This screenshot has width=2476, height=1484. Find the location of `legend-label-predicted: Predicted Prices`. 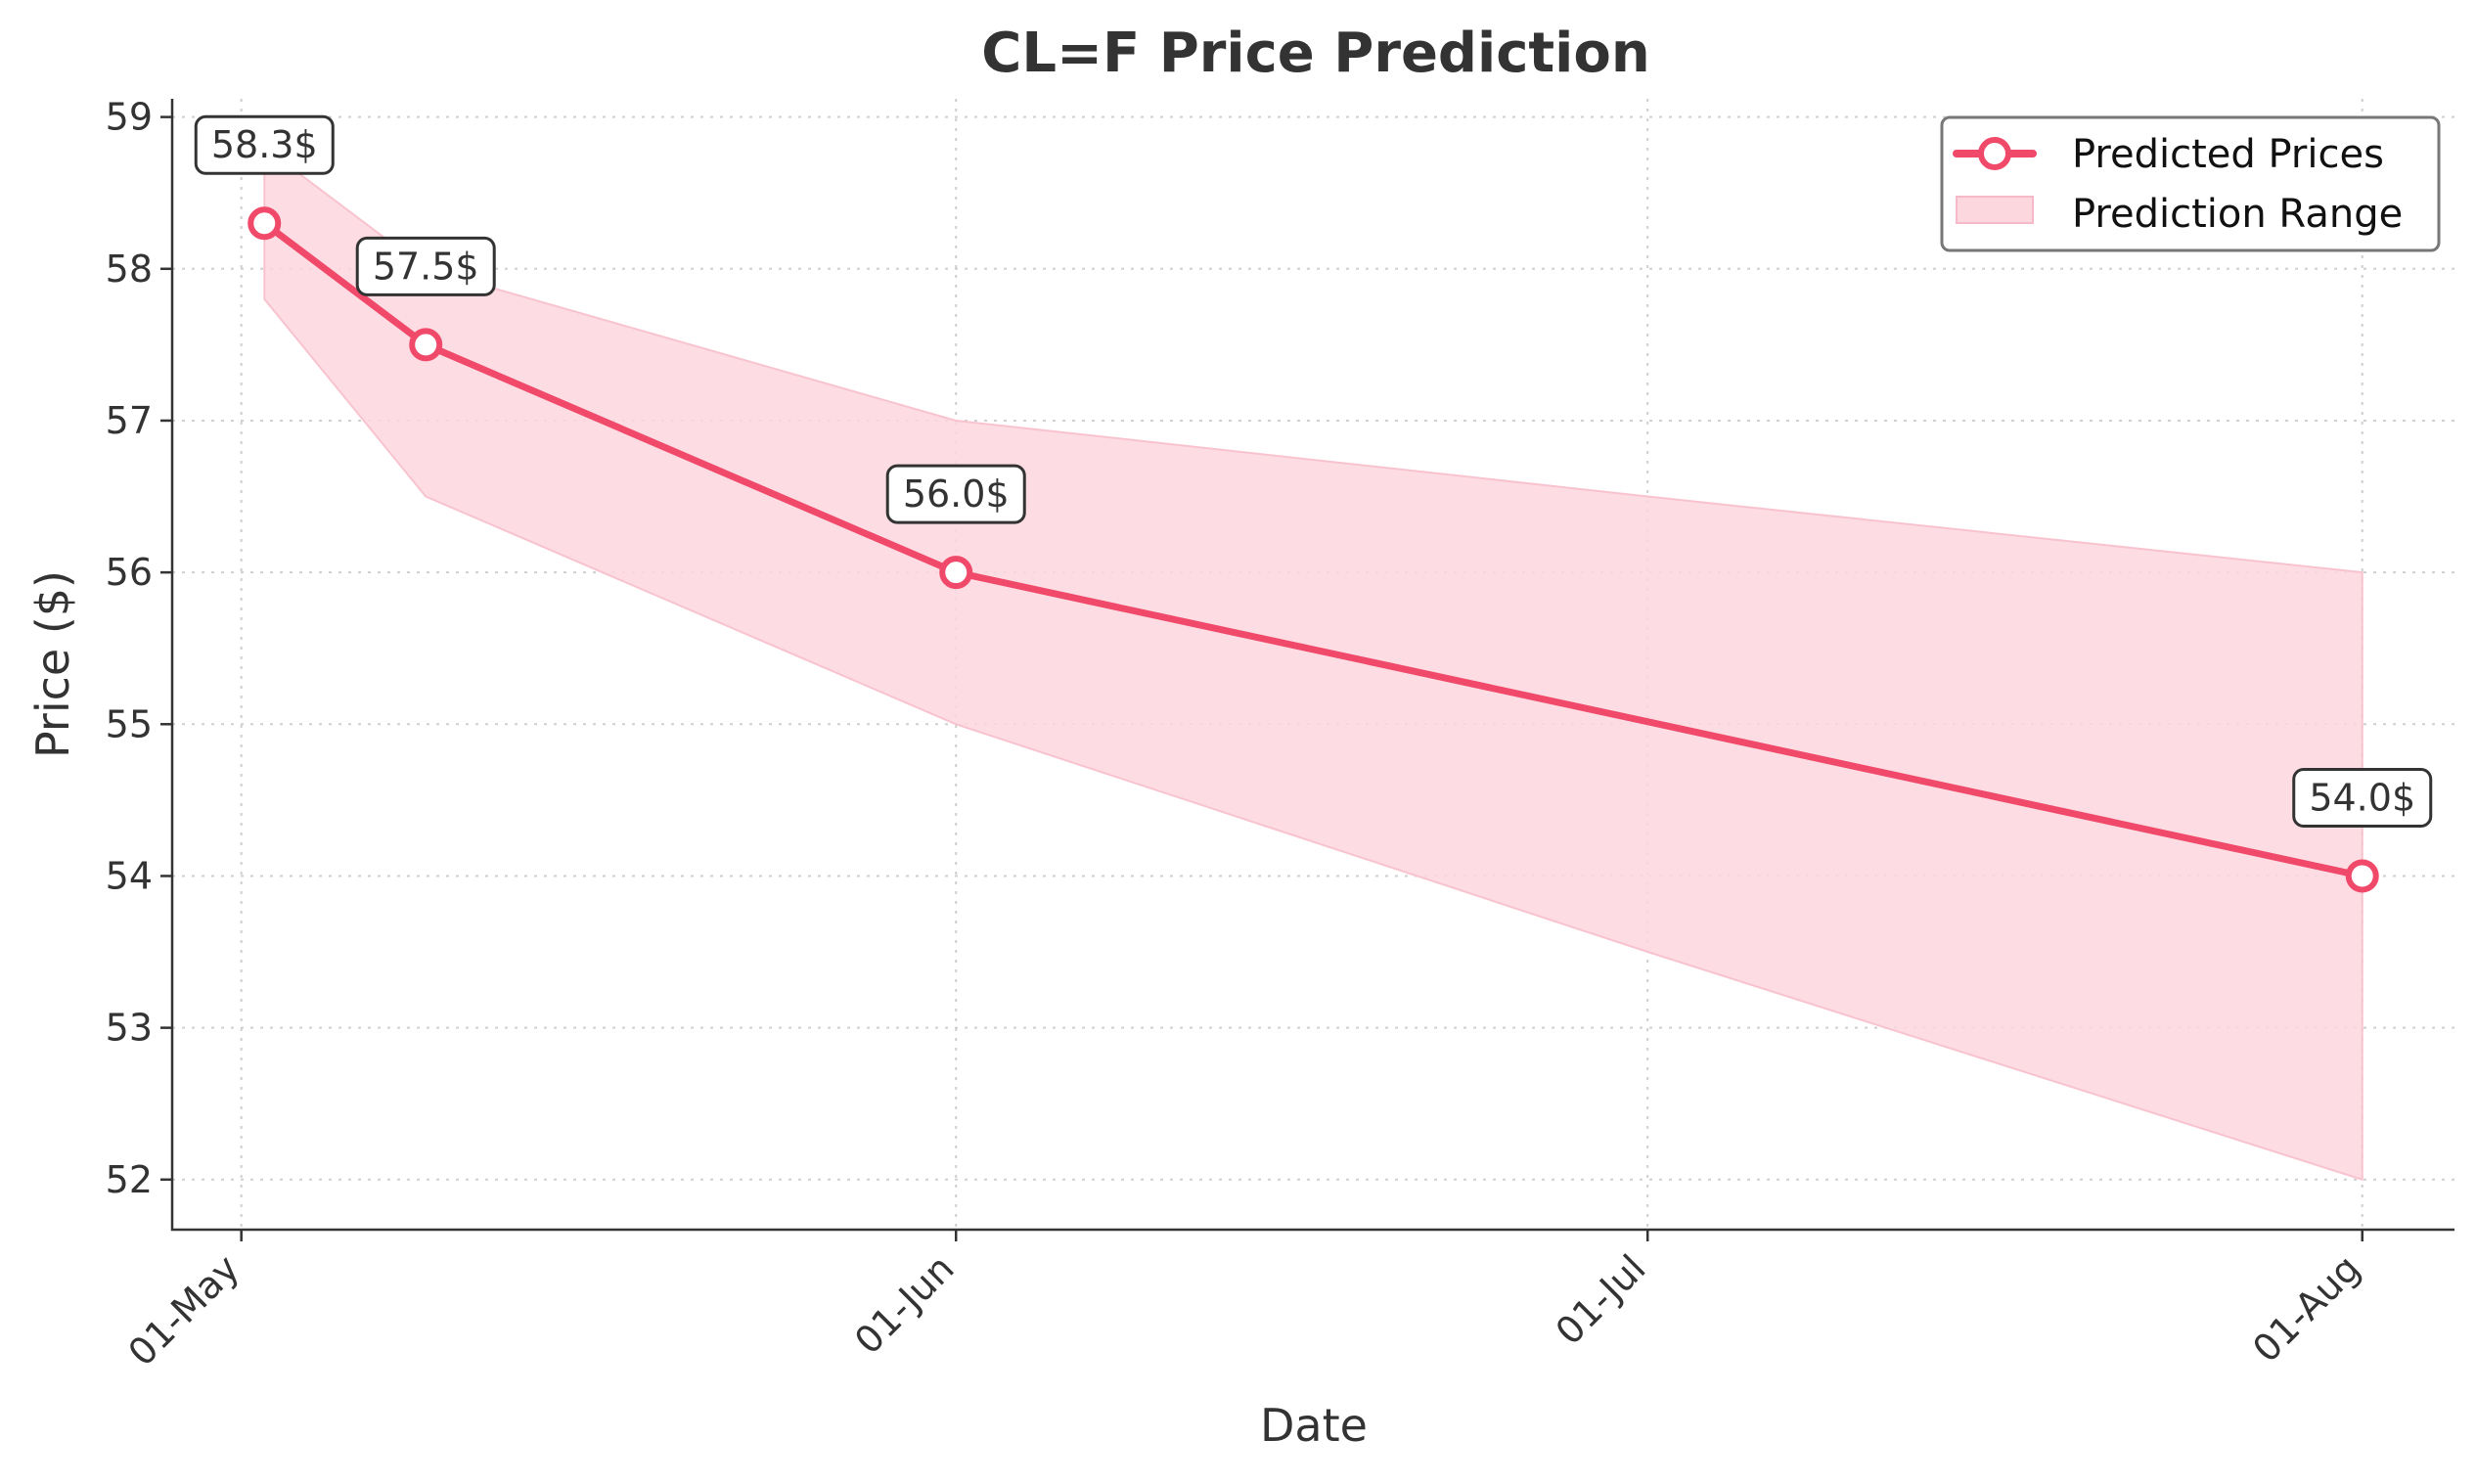

legend-label-predicted: Predicted Prices is located at coordinates (2228, 154).